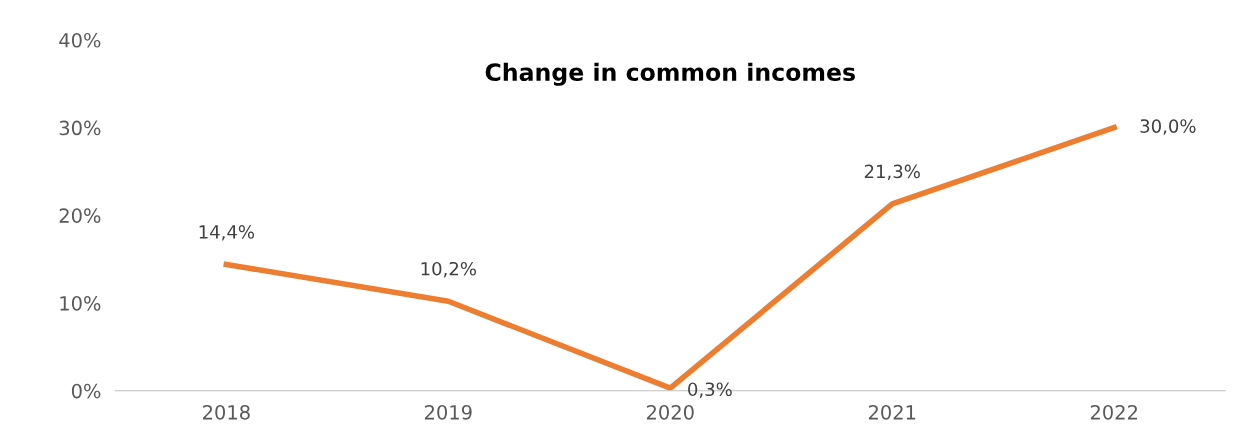  I want to click on x-tick-label: 2022, so click(1113, 412).